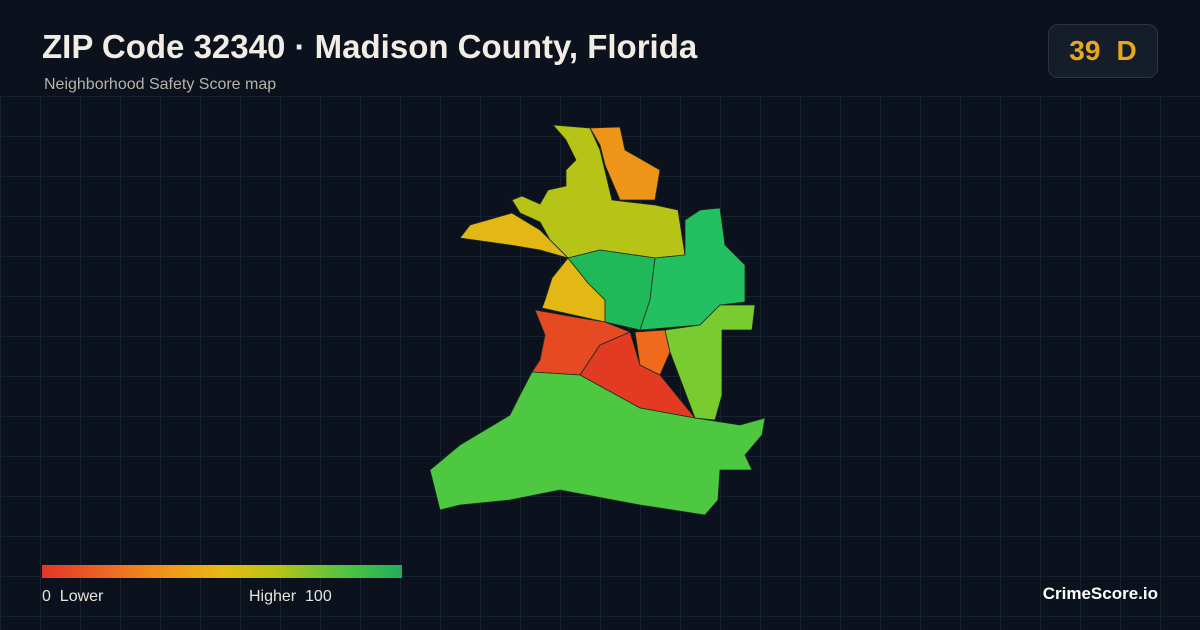 The height and width of the screenshot is (630, 1200). What do you see at coordinates (370, 46) in the screenshot?
I see `title: ZIP Code 32340 · Madison County, Florida` at bounding box center [370, 46].